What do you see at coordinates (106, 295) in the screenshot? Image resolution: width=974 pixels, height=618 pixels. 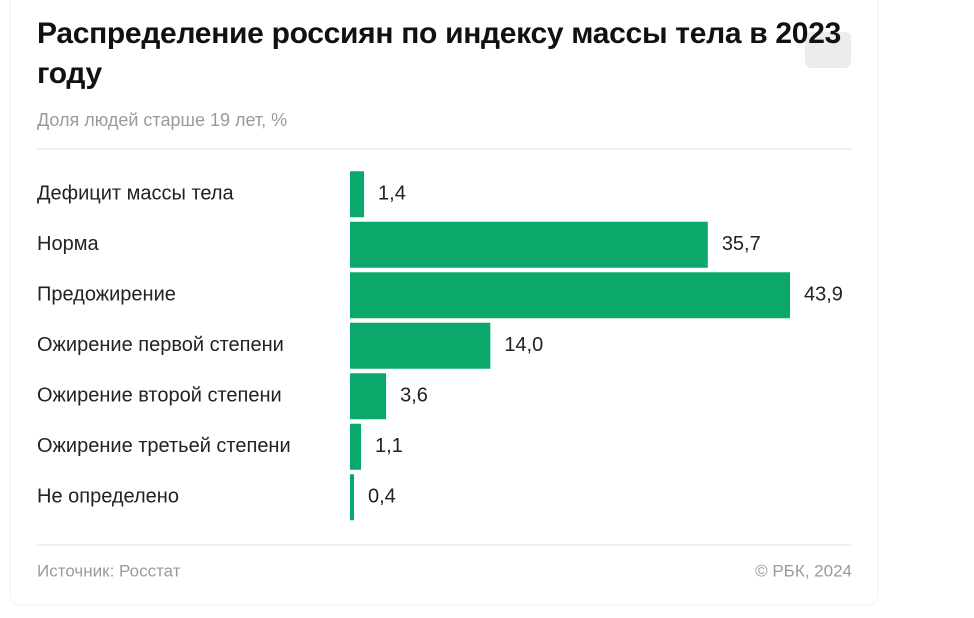 I see `category-label: Предожирение` at bounding box center [106, 295].